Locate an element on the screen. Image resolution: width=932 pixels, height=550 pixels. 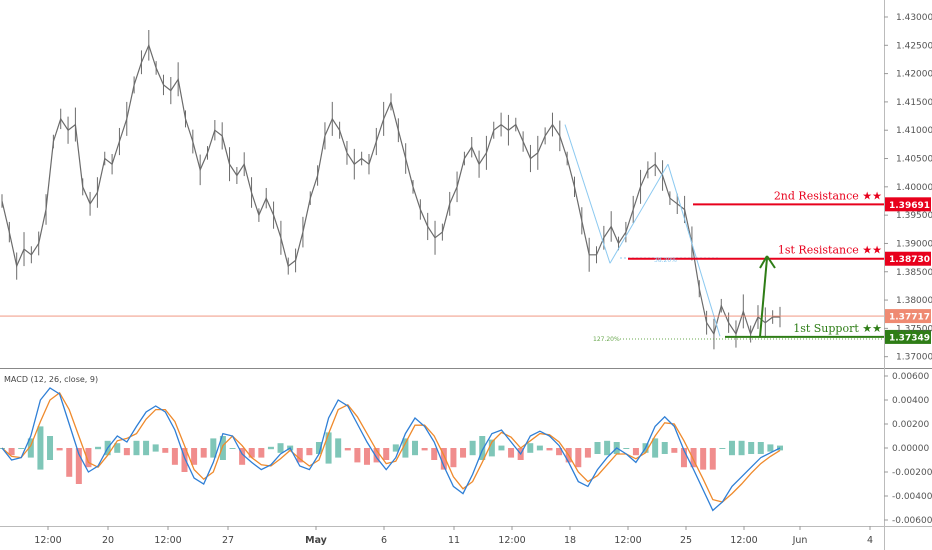
price-tick-label: 1.41500 is located at coordinates (914, 103).